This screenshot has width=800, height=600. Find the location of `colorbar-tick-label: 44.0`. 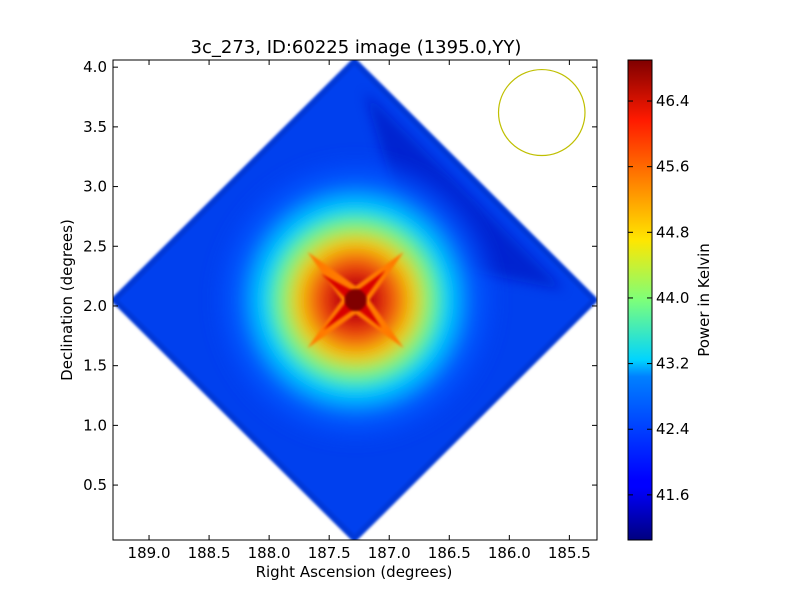

colorbar-tick-label: 44.0 is located at coordinates (672, 298).